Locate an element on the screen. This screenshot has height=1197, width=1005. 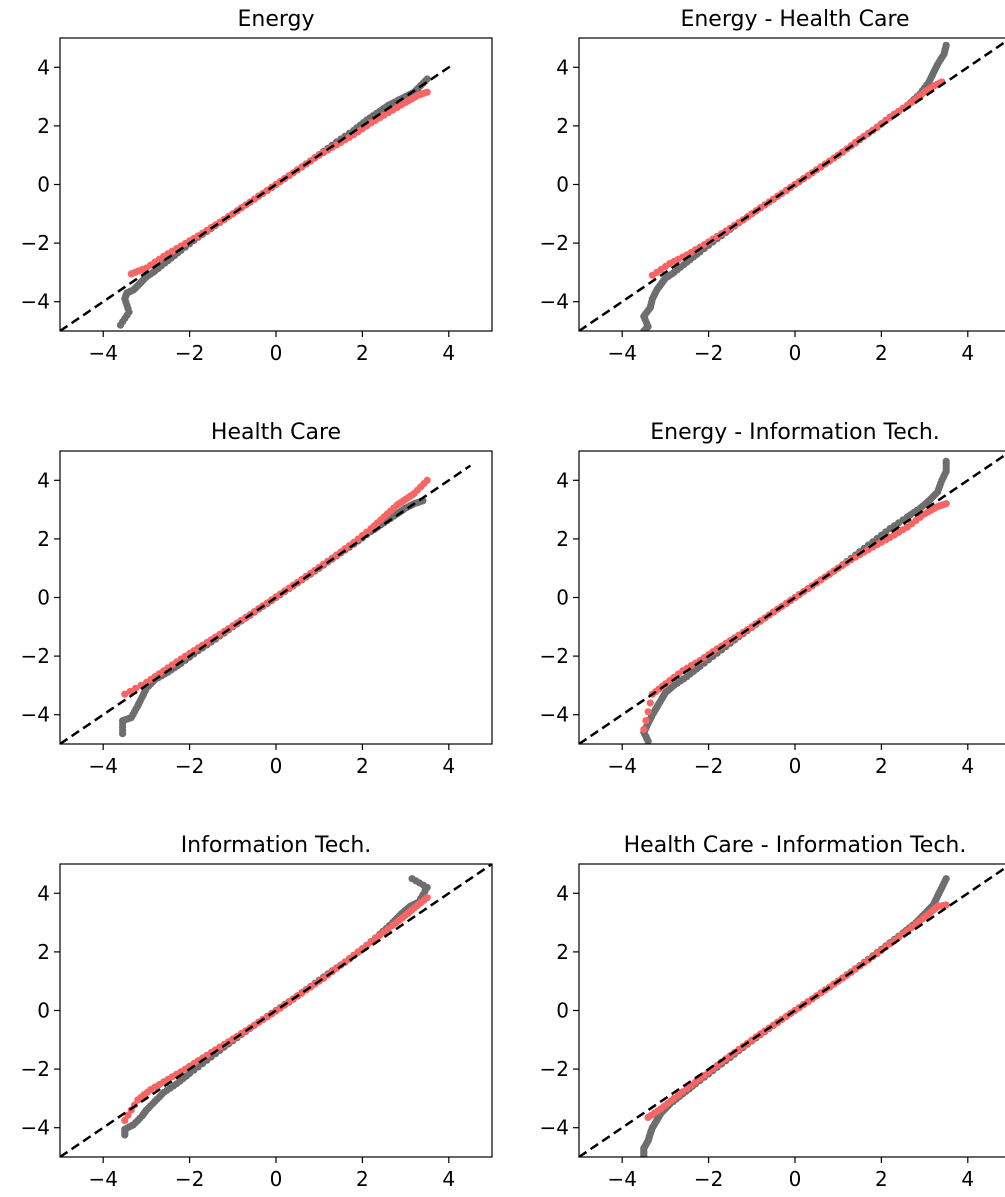
qq-panel-1: Energy −4 −2 0 2 4 −4 −2 0 2 4 is located at coordinates (257, 186).